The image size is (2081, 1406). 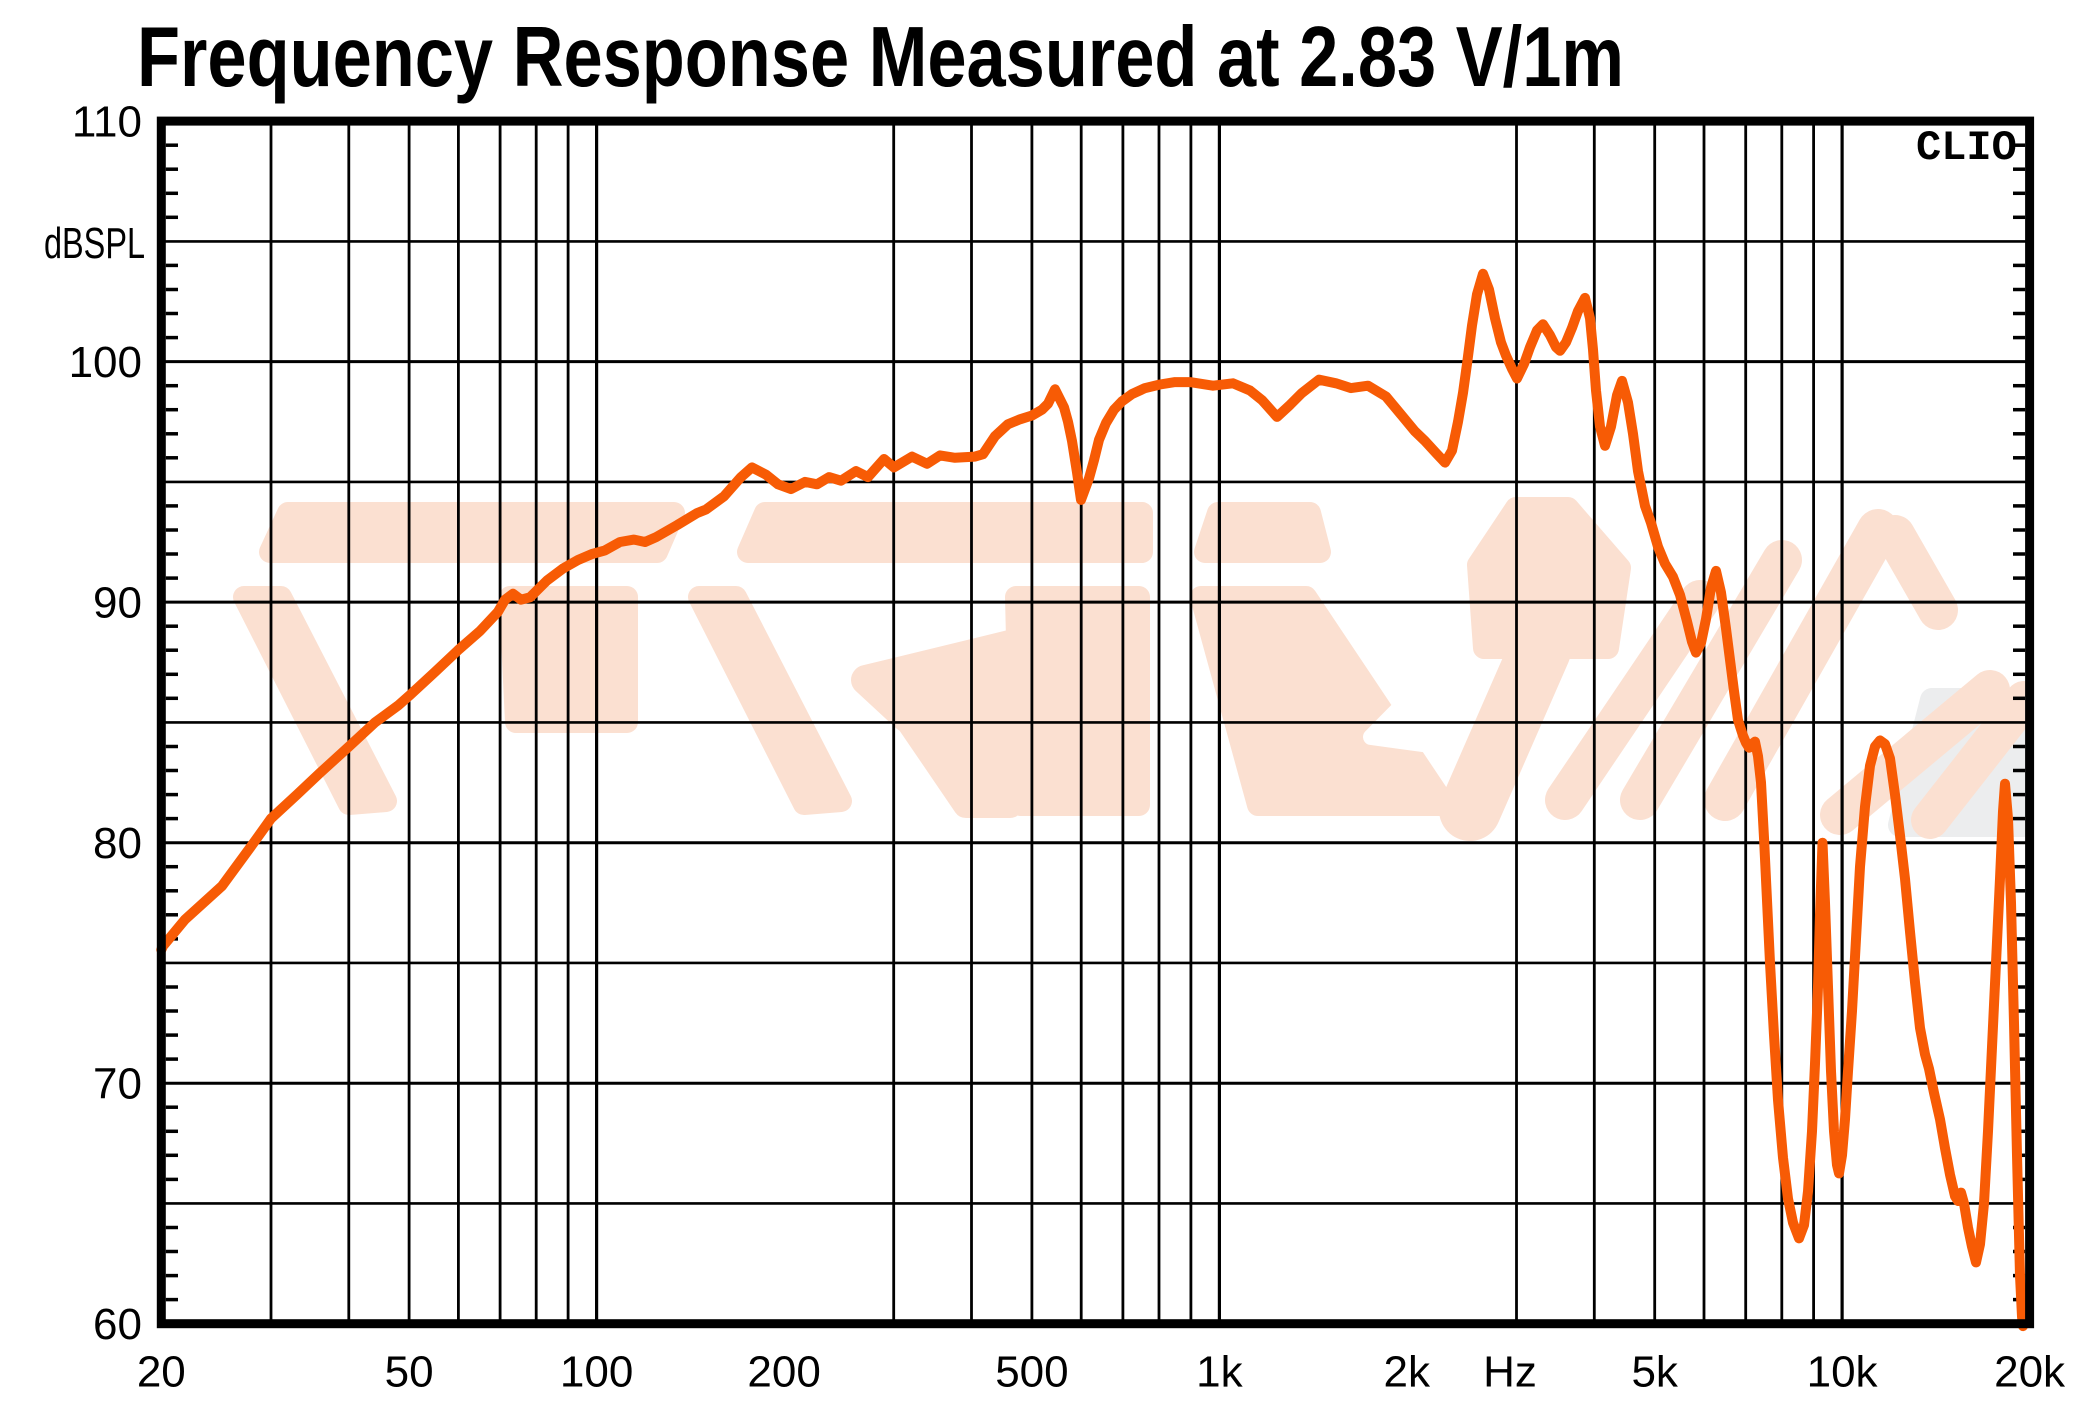 What do you see at coordinates (783, 1372) in the screenshot?
I see `svg-text: 200` at bounding box center [783, 1372].